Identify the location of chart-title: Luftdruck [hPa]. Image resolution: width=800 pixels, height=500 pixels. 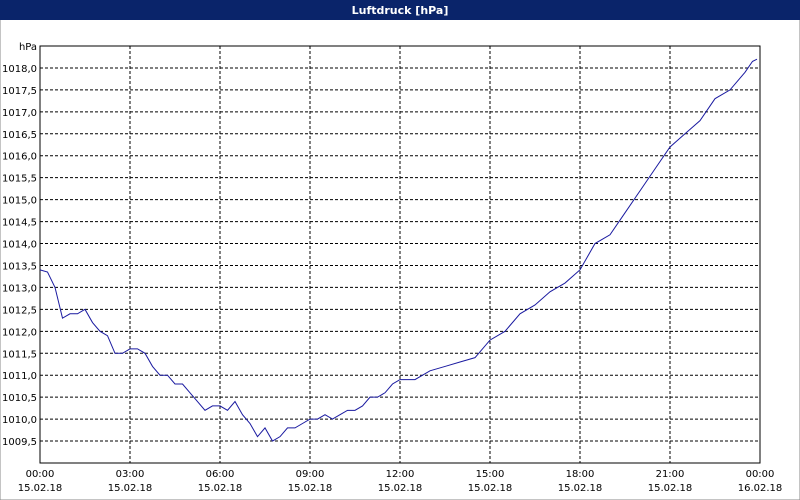
(400, 10).